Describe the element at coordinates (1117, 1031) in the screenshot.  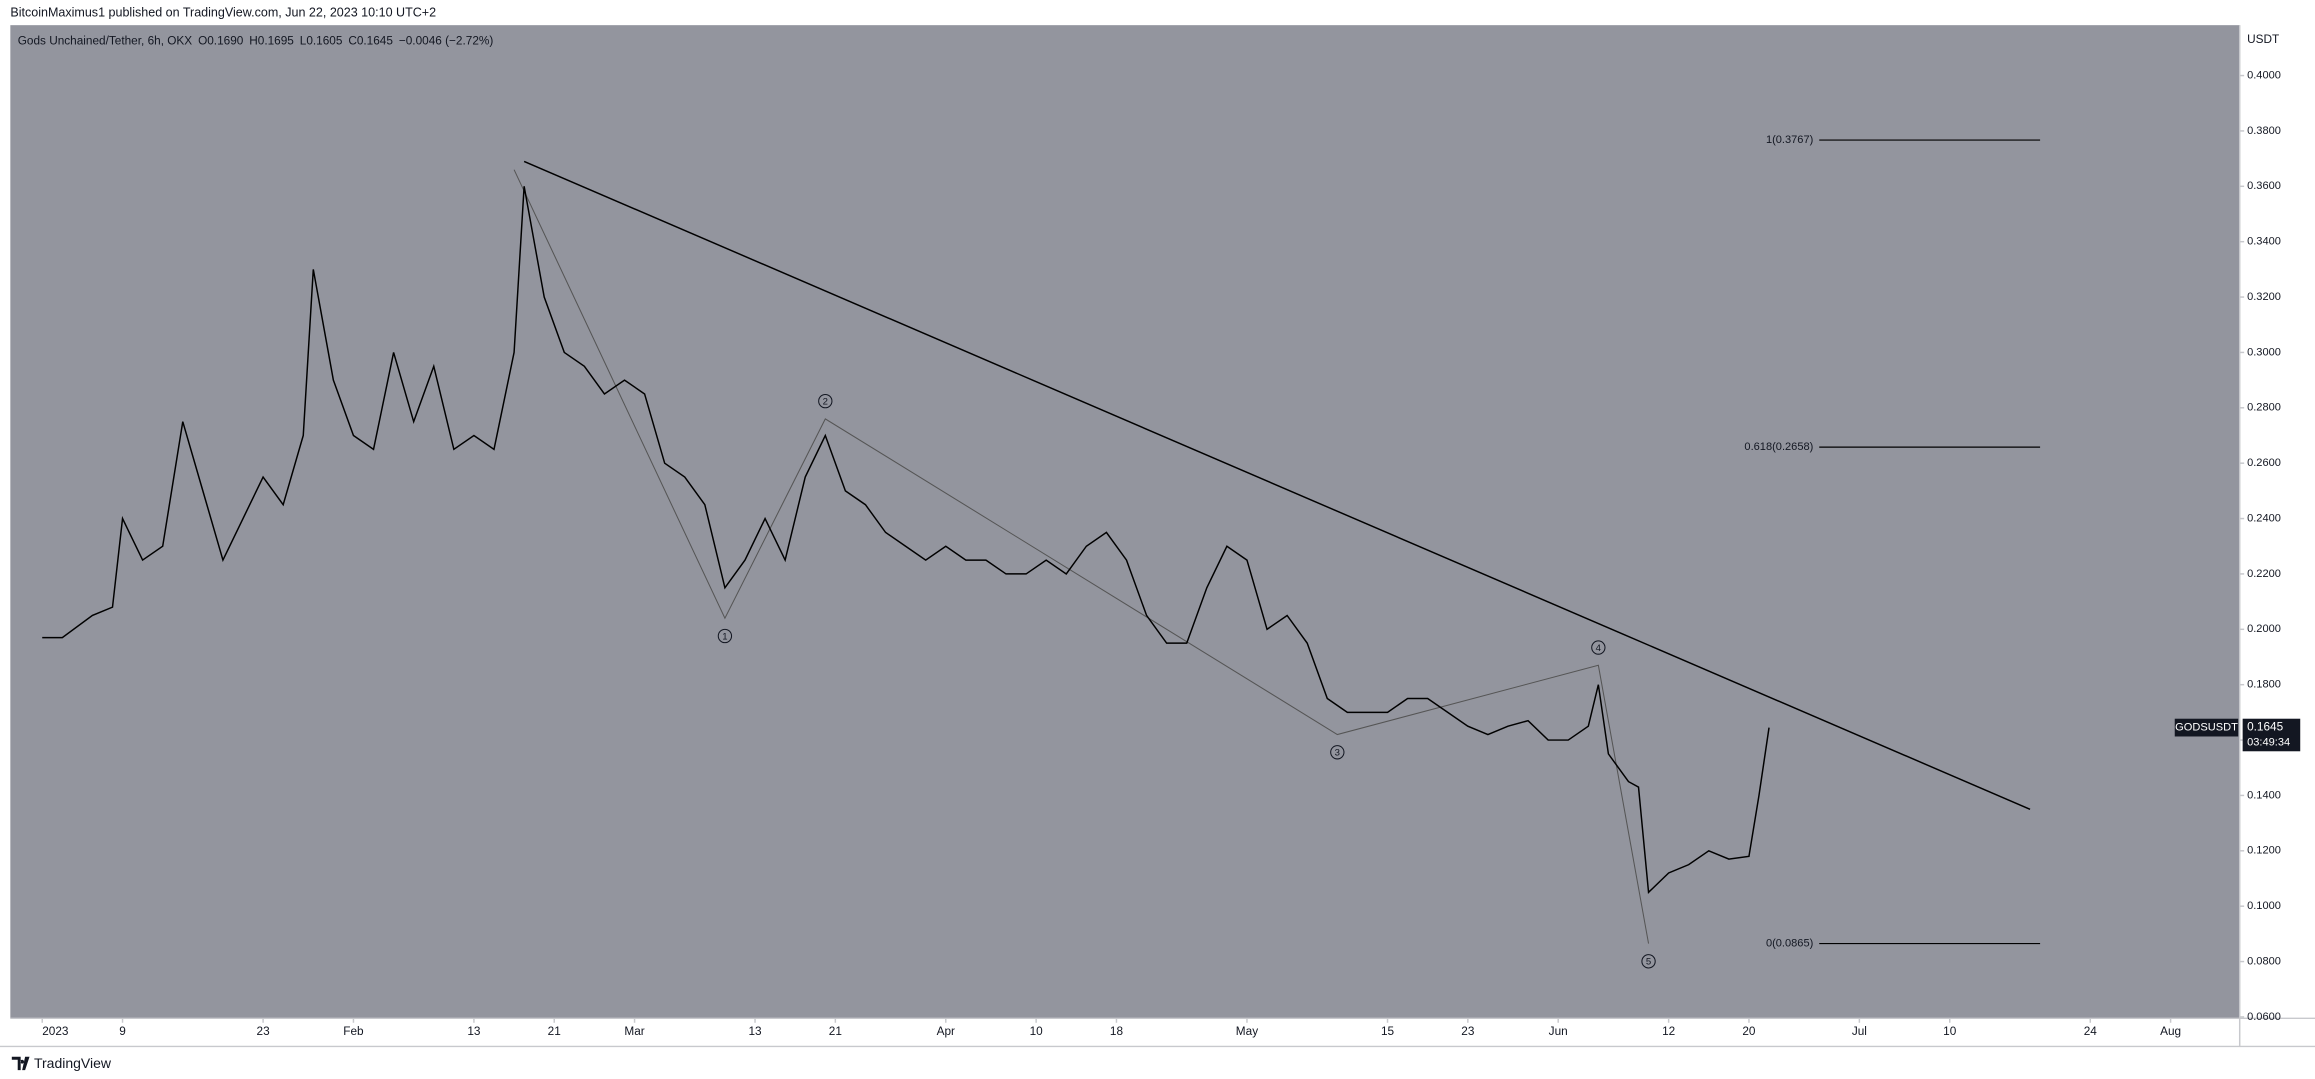
I see `x-tick-label: 18` at that location.